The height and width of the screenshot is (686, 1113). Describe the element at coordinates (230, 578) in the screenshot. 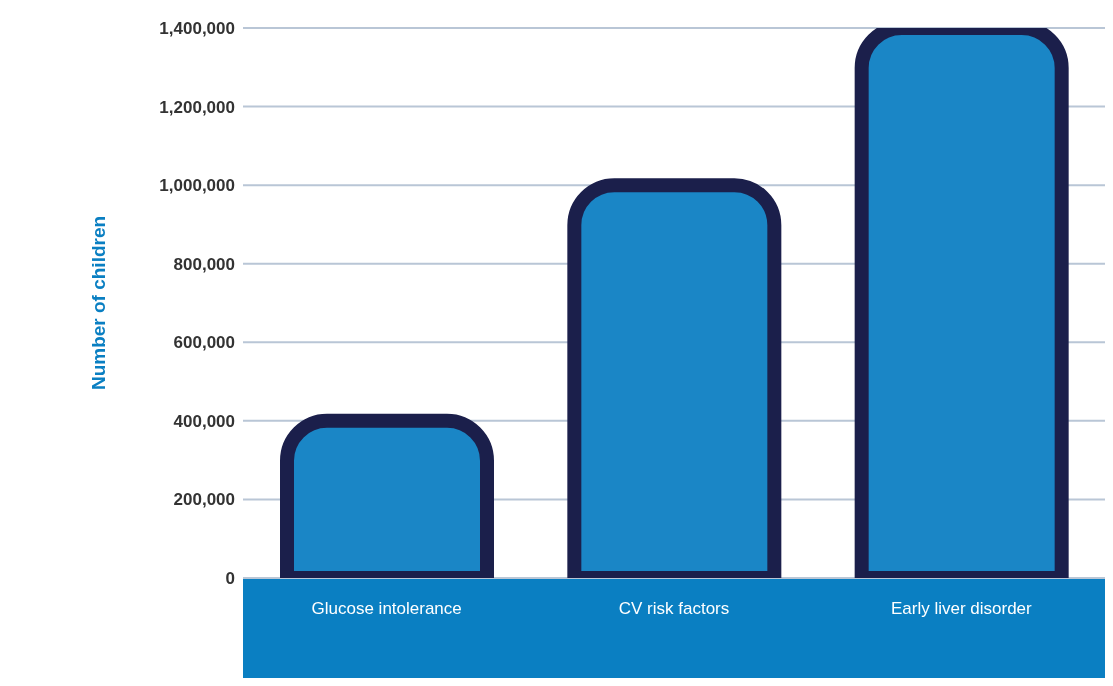

I see `y-tick-label: 0` at that location.